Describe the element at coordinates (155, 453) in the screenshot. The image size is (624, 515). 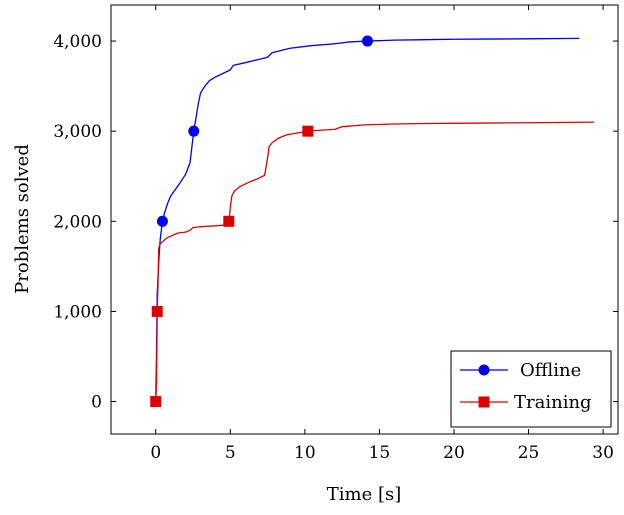
I see `x-tick-label: 0` at that location.